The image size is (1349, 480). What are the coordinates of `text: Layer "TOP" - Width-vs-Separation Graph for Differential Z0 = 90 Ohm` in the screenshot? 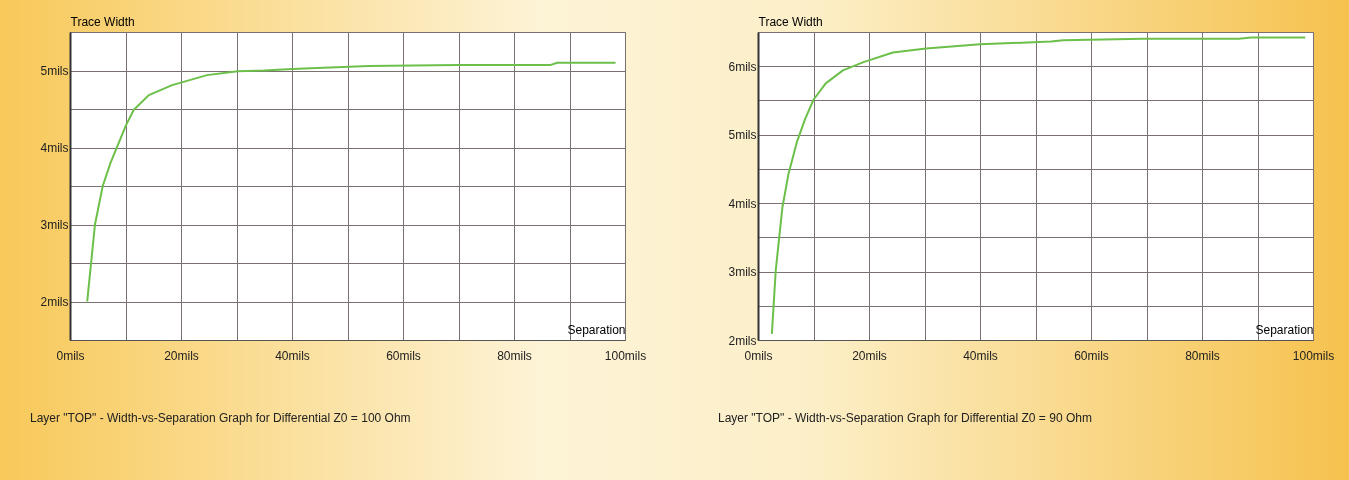 It's located at (905, 418).